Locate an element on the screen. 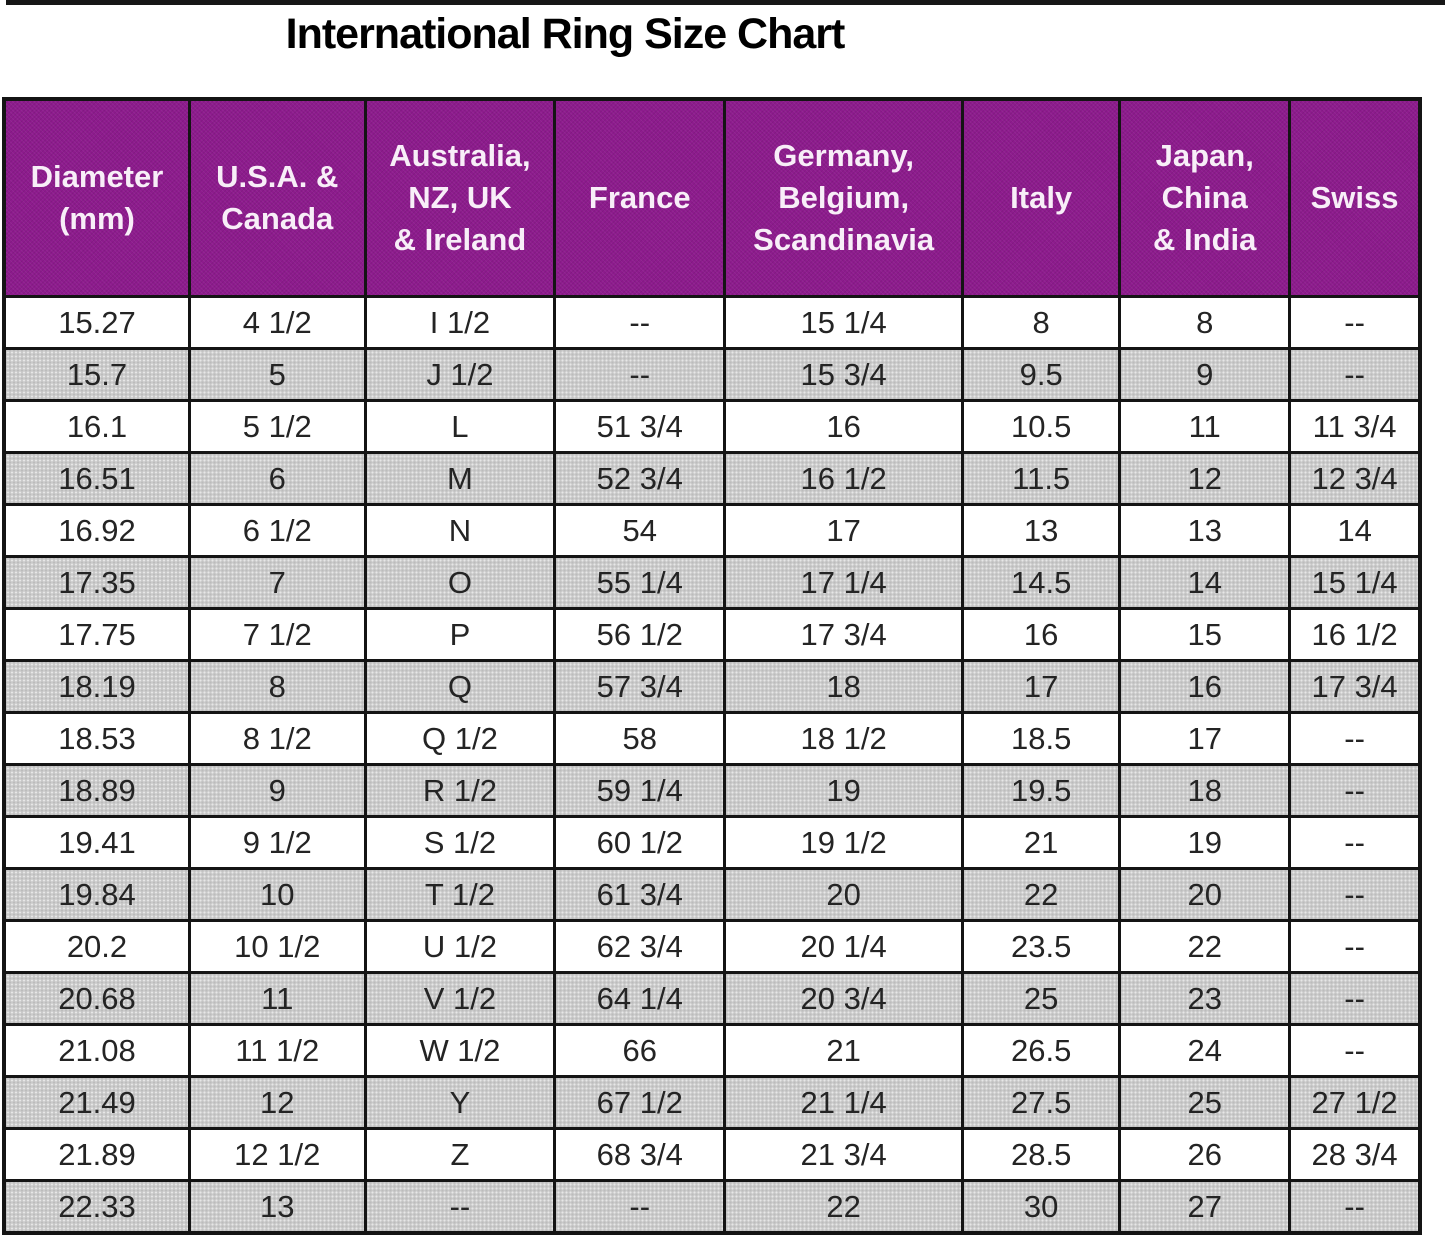 The height and width of the screenshot is (1243, 1445). table-cell: 6 1/2 is located at coordinates (277, 530).